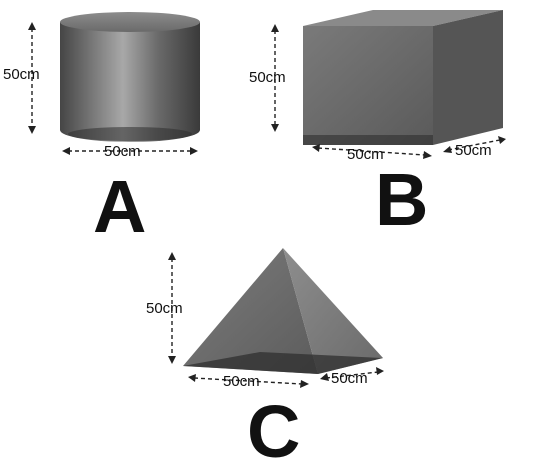 The image size is (552, 471). I want to click on cylinder-height-arrow, so click(32, 78).